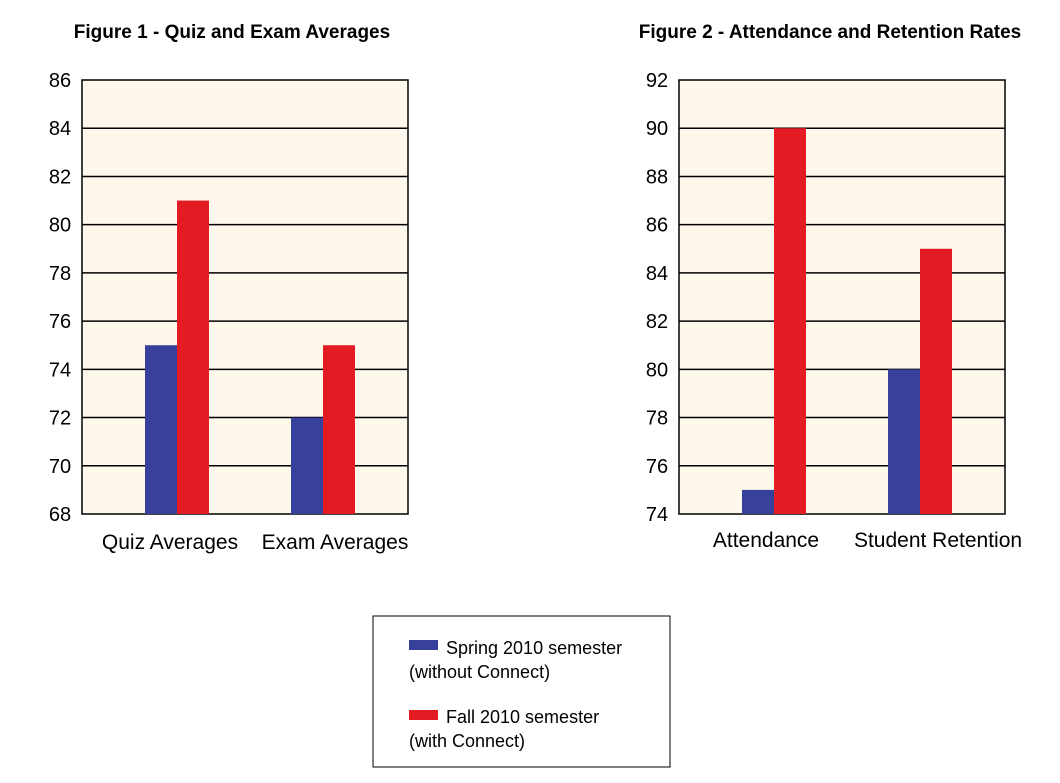  I want to click on y-tick-label: 88, so click(657, 177).